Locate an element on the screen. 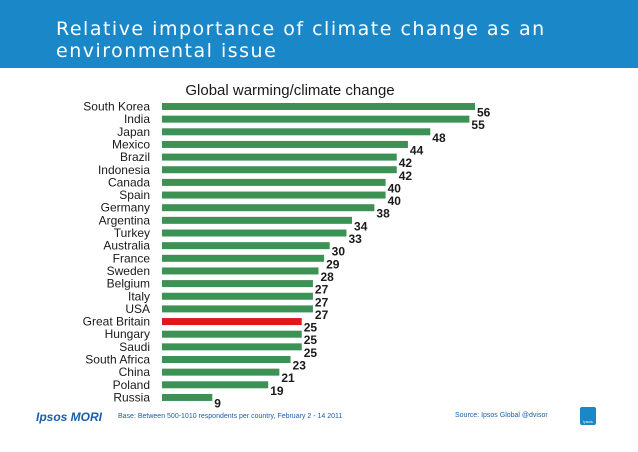 This screenshot has height=452, width=638. category-label-germany: Germany is located at coordinates (125, 208).